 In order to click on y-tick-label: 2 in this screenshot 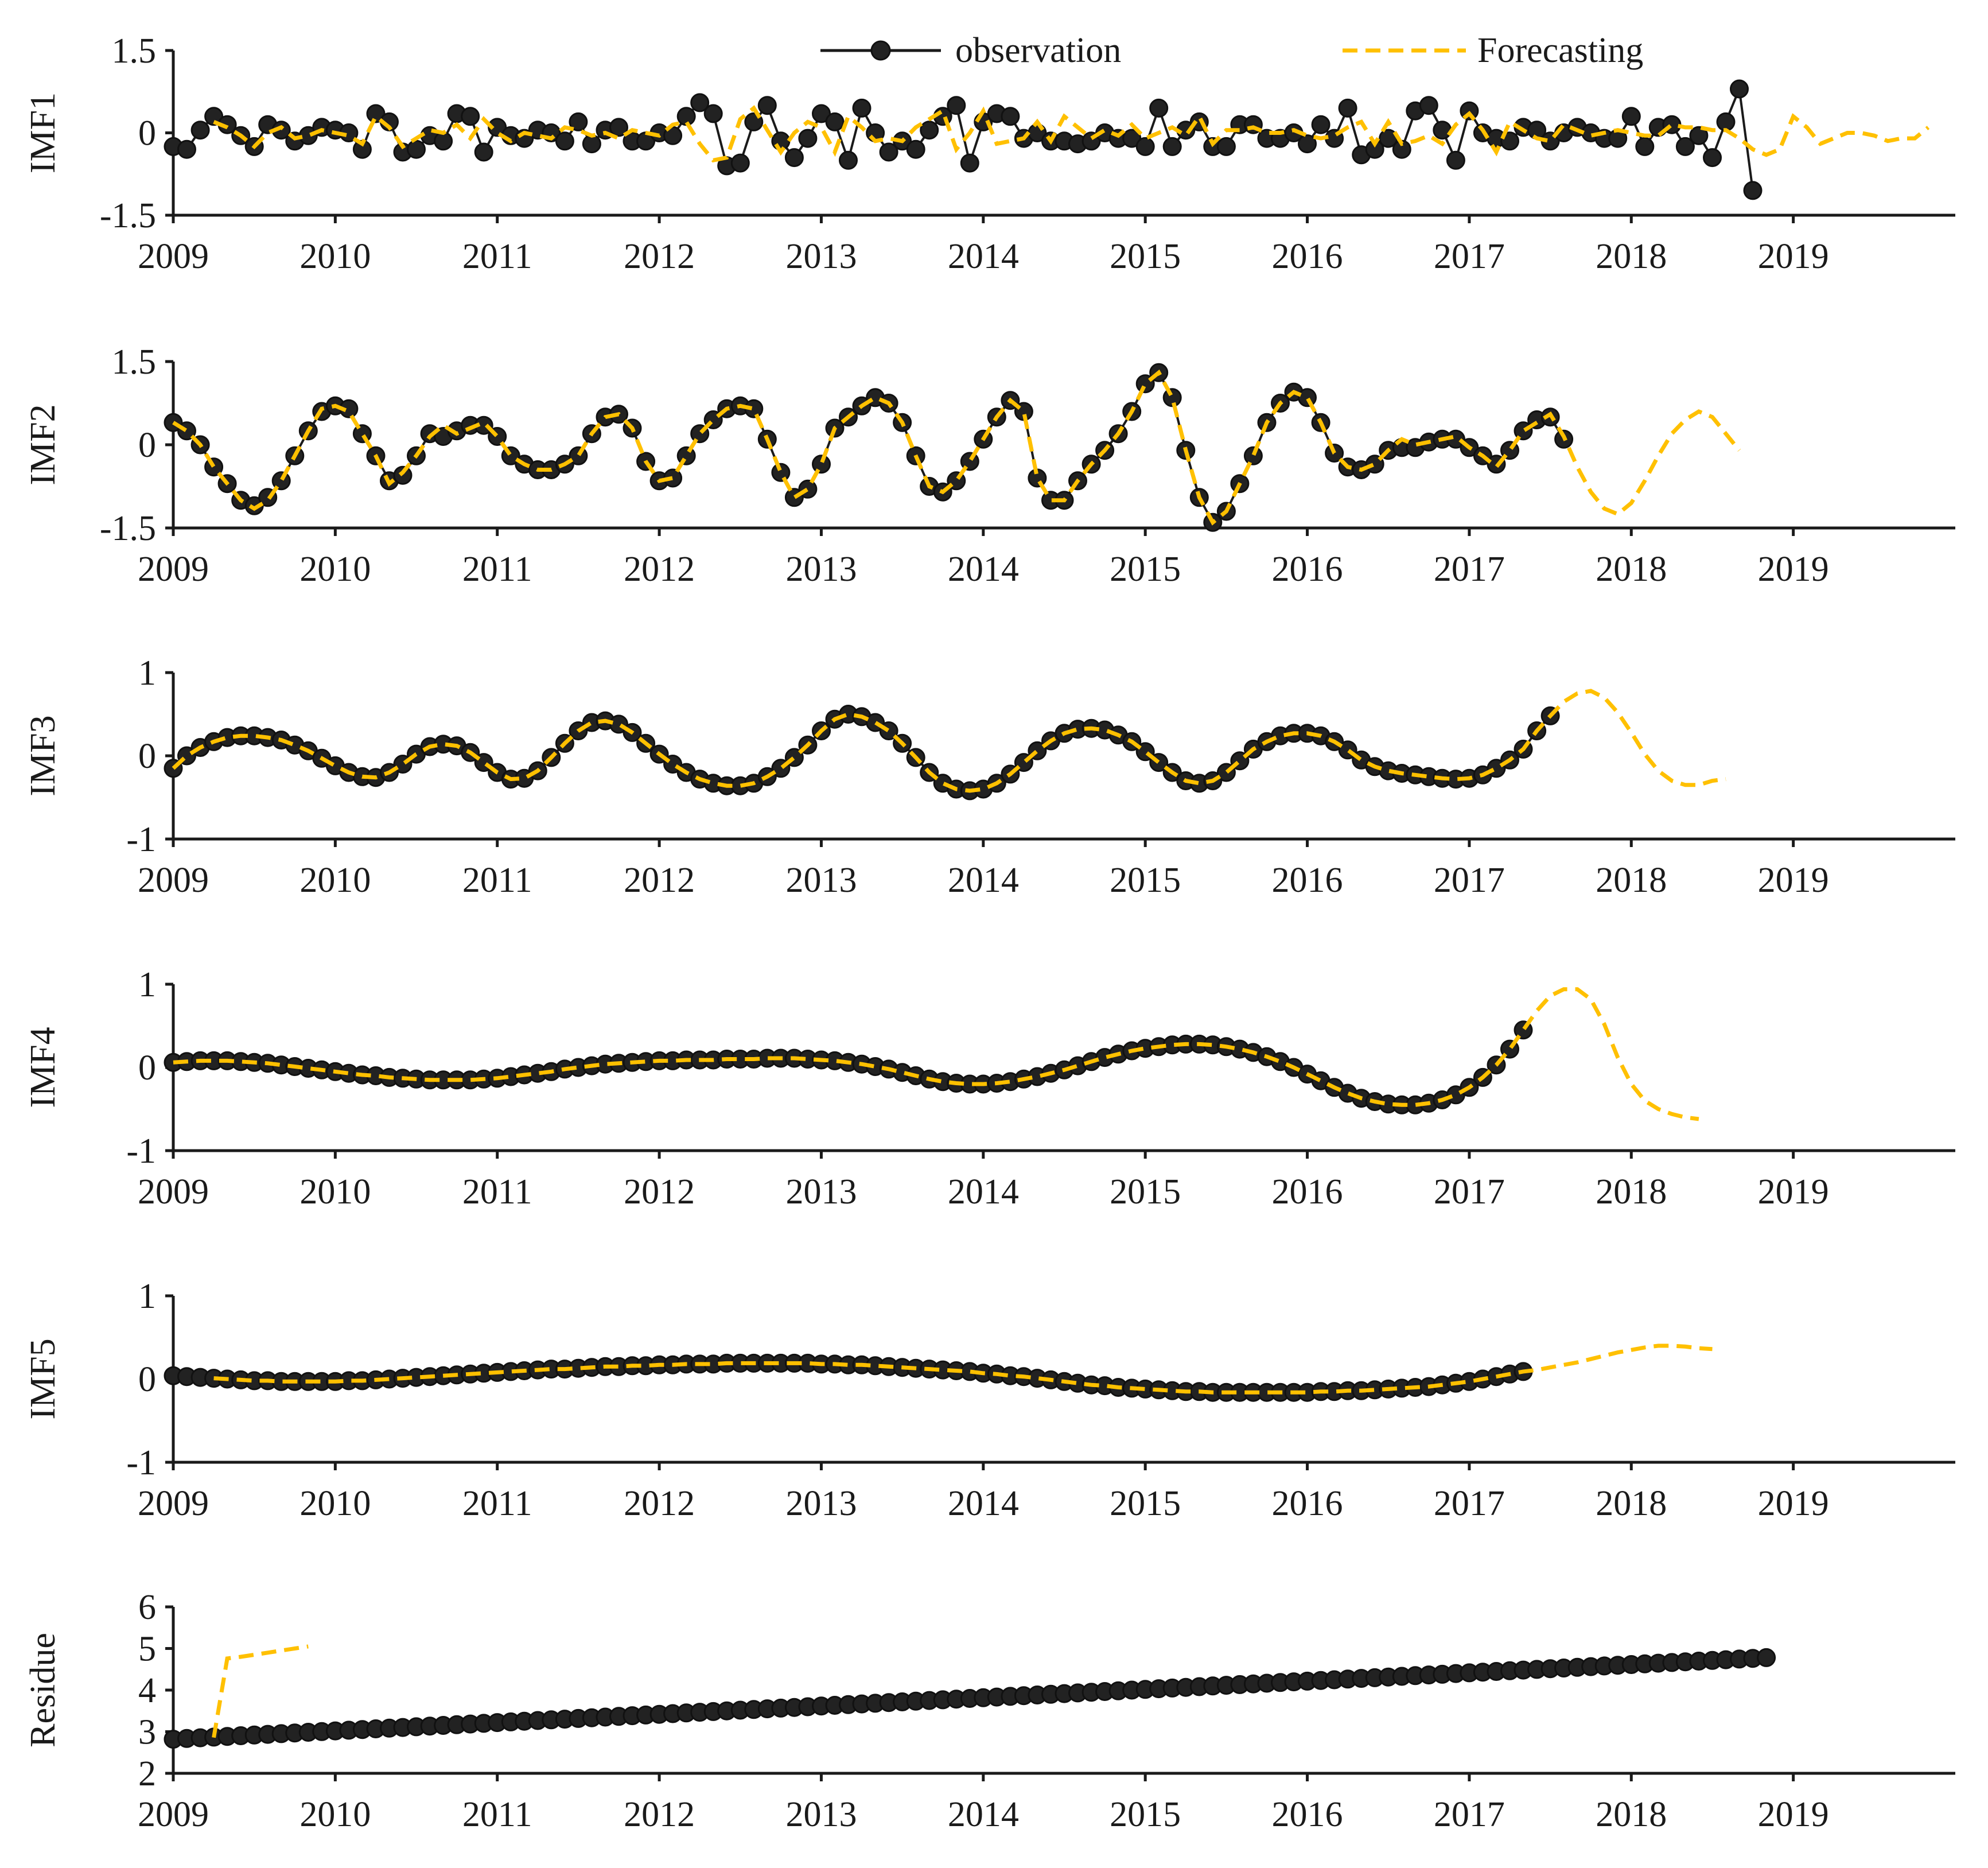, I will do `click(147, 1773)`.